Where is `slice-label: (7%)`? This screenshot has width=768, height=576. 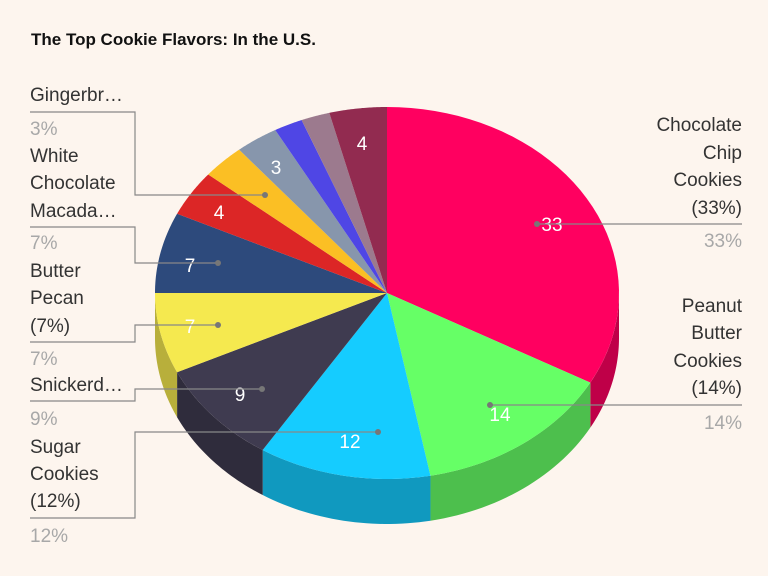
slice-label: (7%) is located at coordinates (50, 326).